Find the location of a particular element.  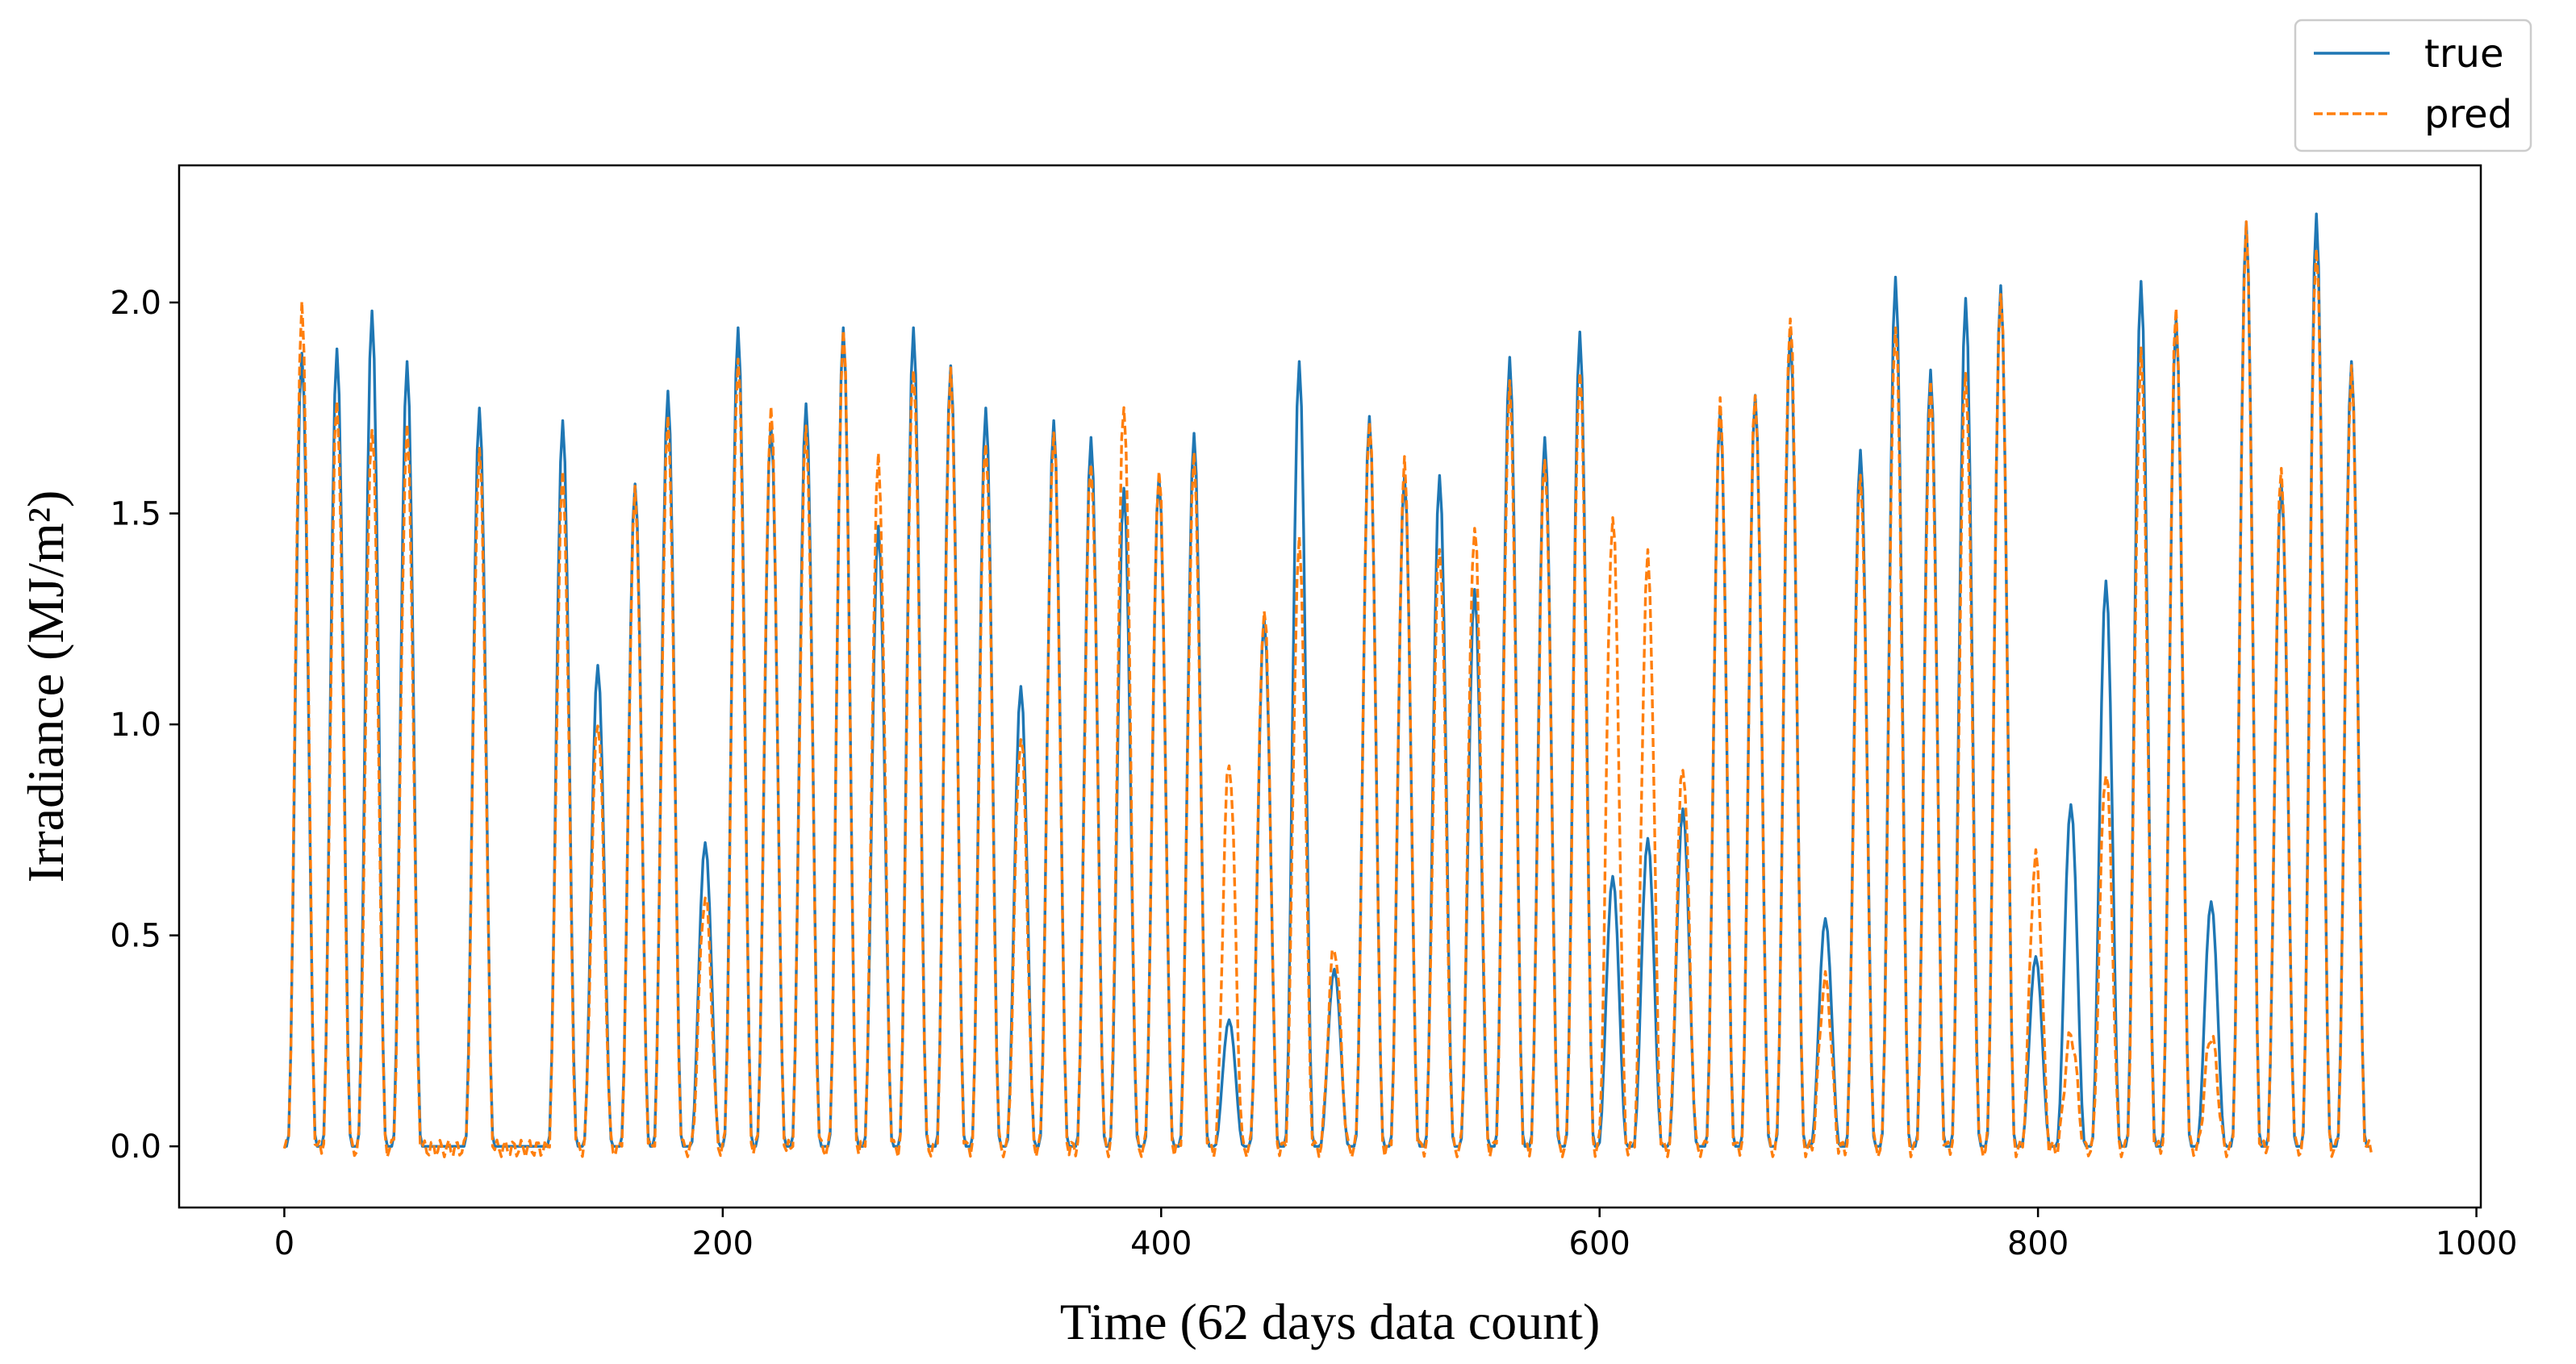

legend: true pred is located at coordinates (2413, 85).